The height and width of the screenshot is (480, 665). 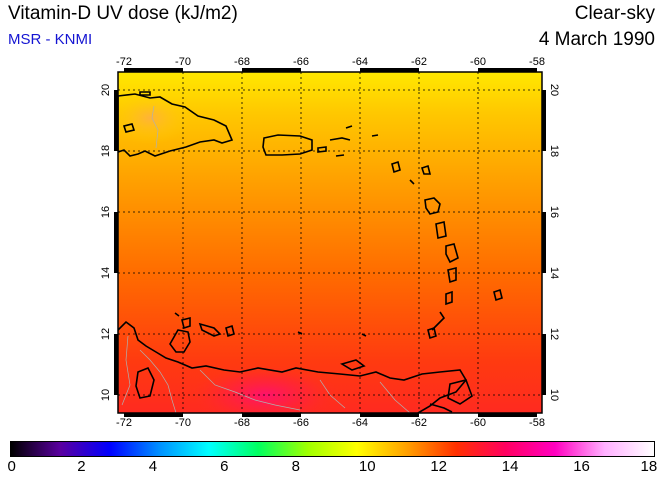 What do you see at coordinates (412, 182) in the screenshot?
I see `montserrat` at bounding box center [412, 182].